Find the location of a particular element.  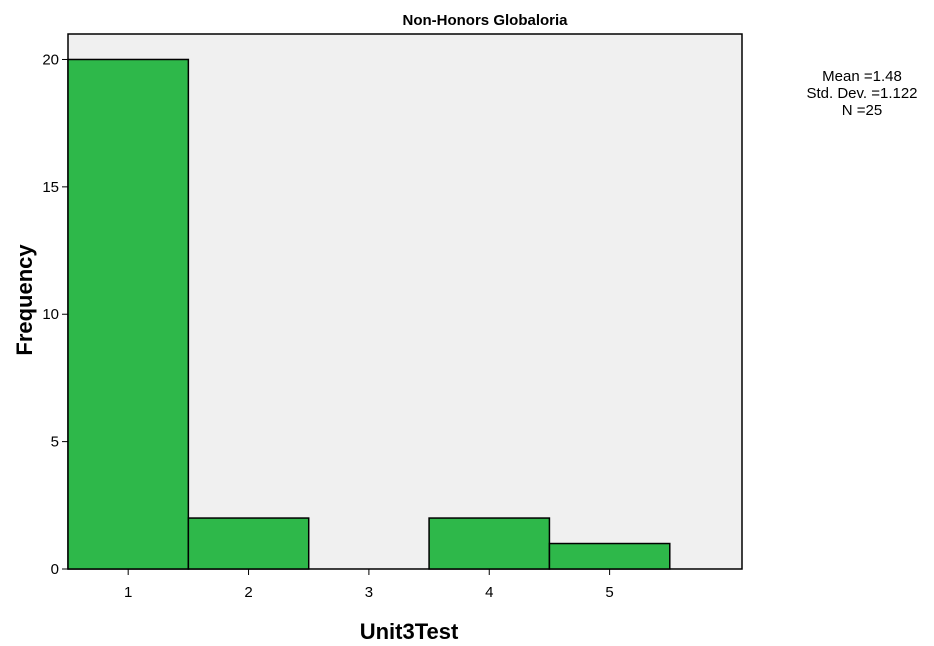

x-axis-title: Unit3Test is located at coordinates (409, 631).